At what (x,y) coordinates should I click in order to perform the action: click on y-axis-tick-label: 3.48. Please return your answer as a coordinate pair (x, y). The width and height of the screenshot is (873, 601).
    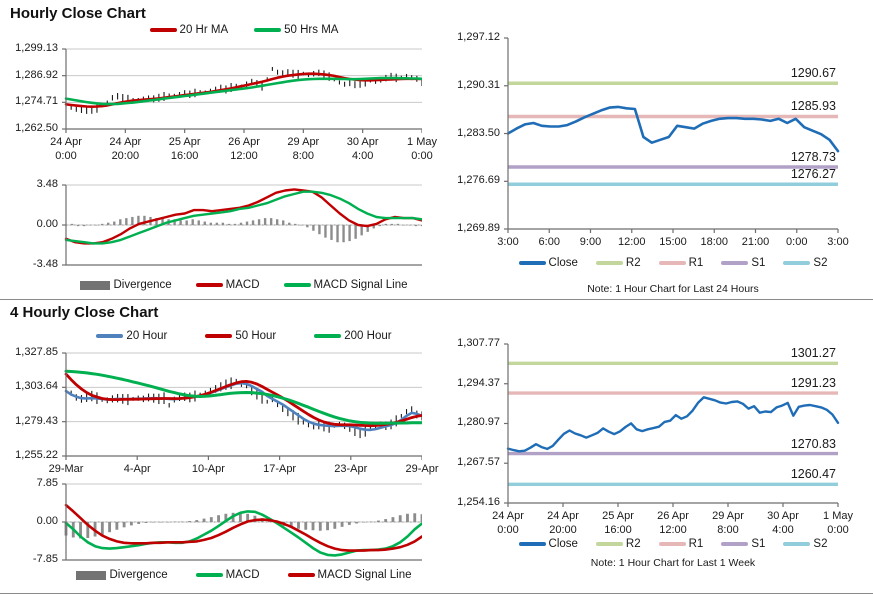
    Looking at the image, I should click on (47, 184).